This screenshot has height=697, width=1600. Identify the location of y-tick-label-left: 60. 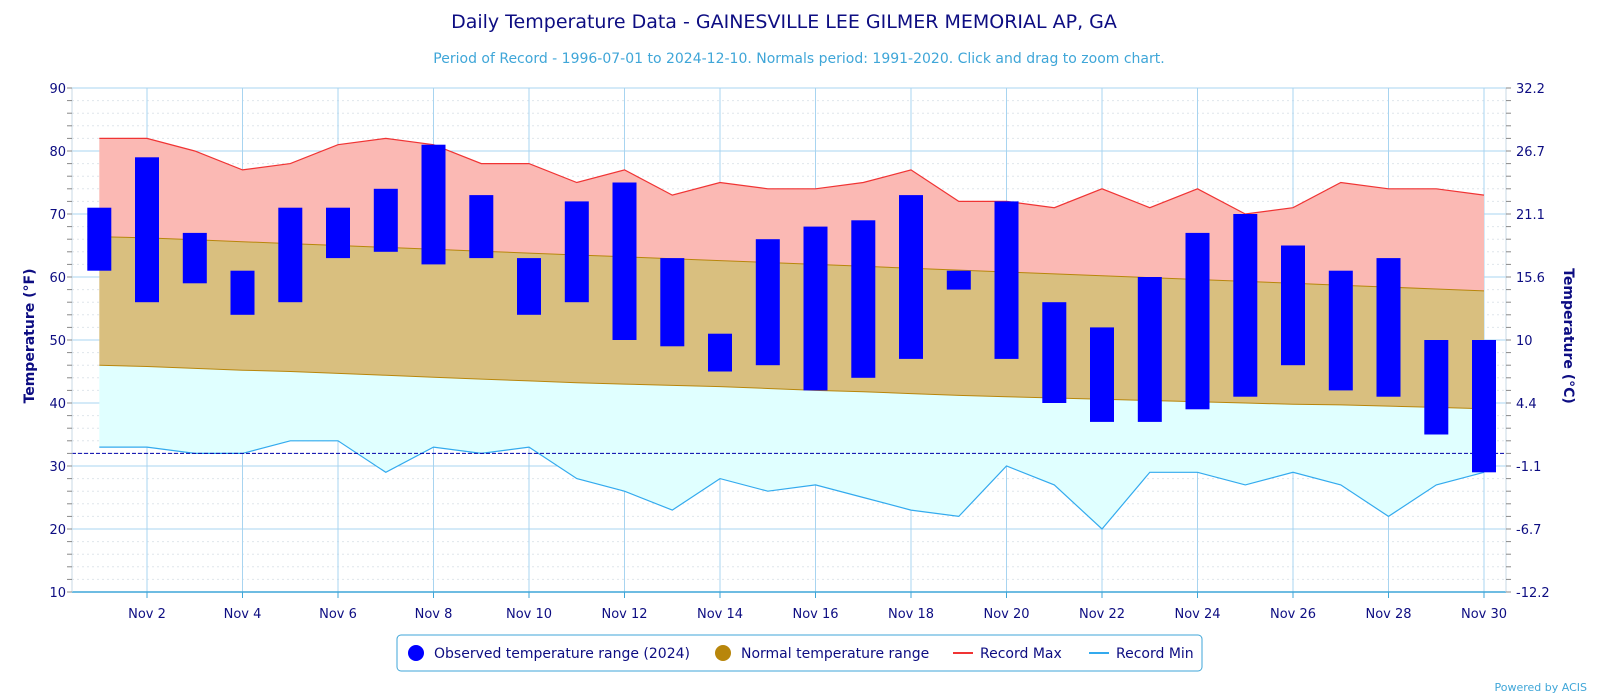
(57, 278).